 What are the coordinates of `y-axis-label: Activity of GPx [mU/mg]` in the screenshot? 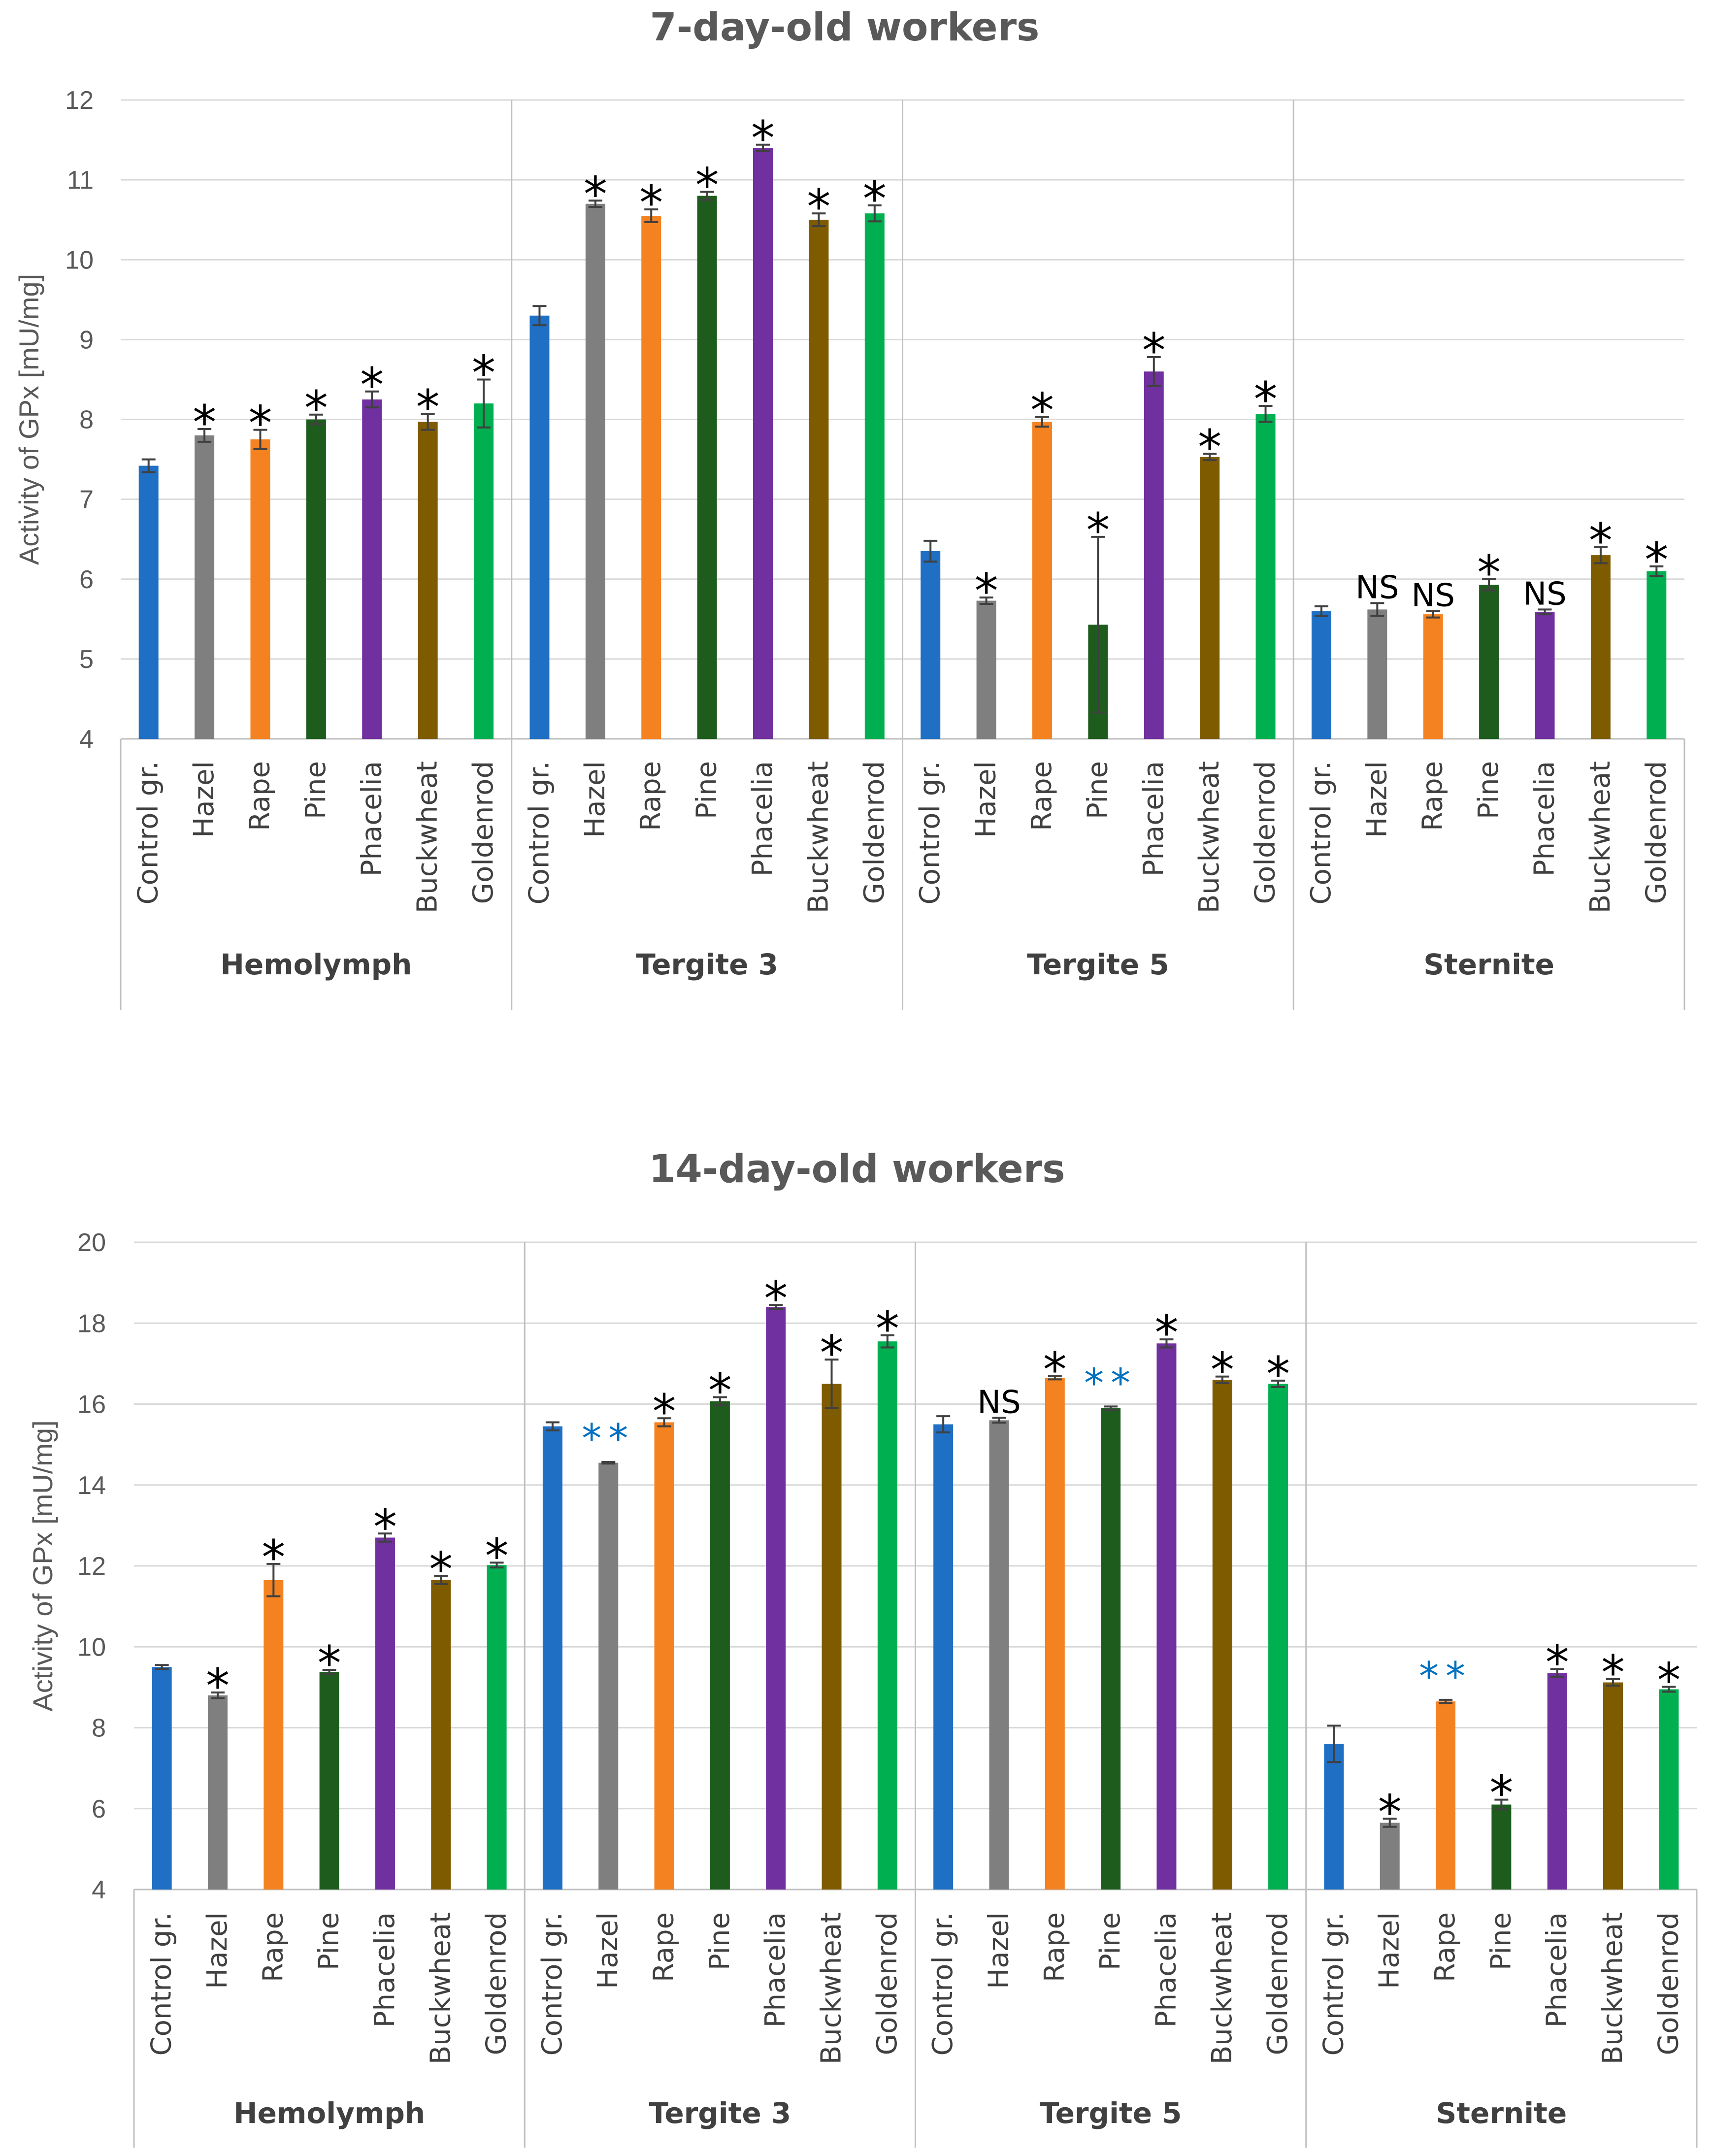 It's located at (42, 1565).